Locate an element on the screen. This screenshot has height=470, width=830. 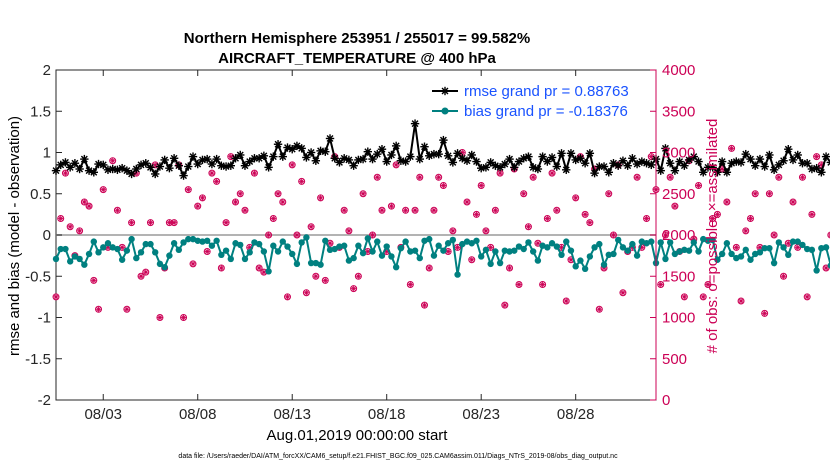
y-axis-left: -2 -1.5 -1 -0.5 0 0.5 1 1.5 2 is located at coordinates (43, 235).